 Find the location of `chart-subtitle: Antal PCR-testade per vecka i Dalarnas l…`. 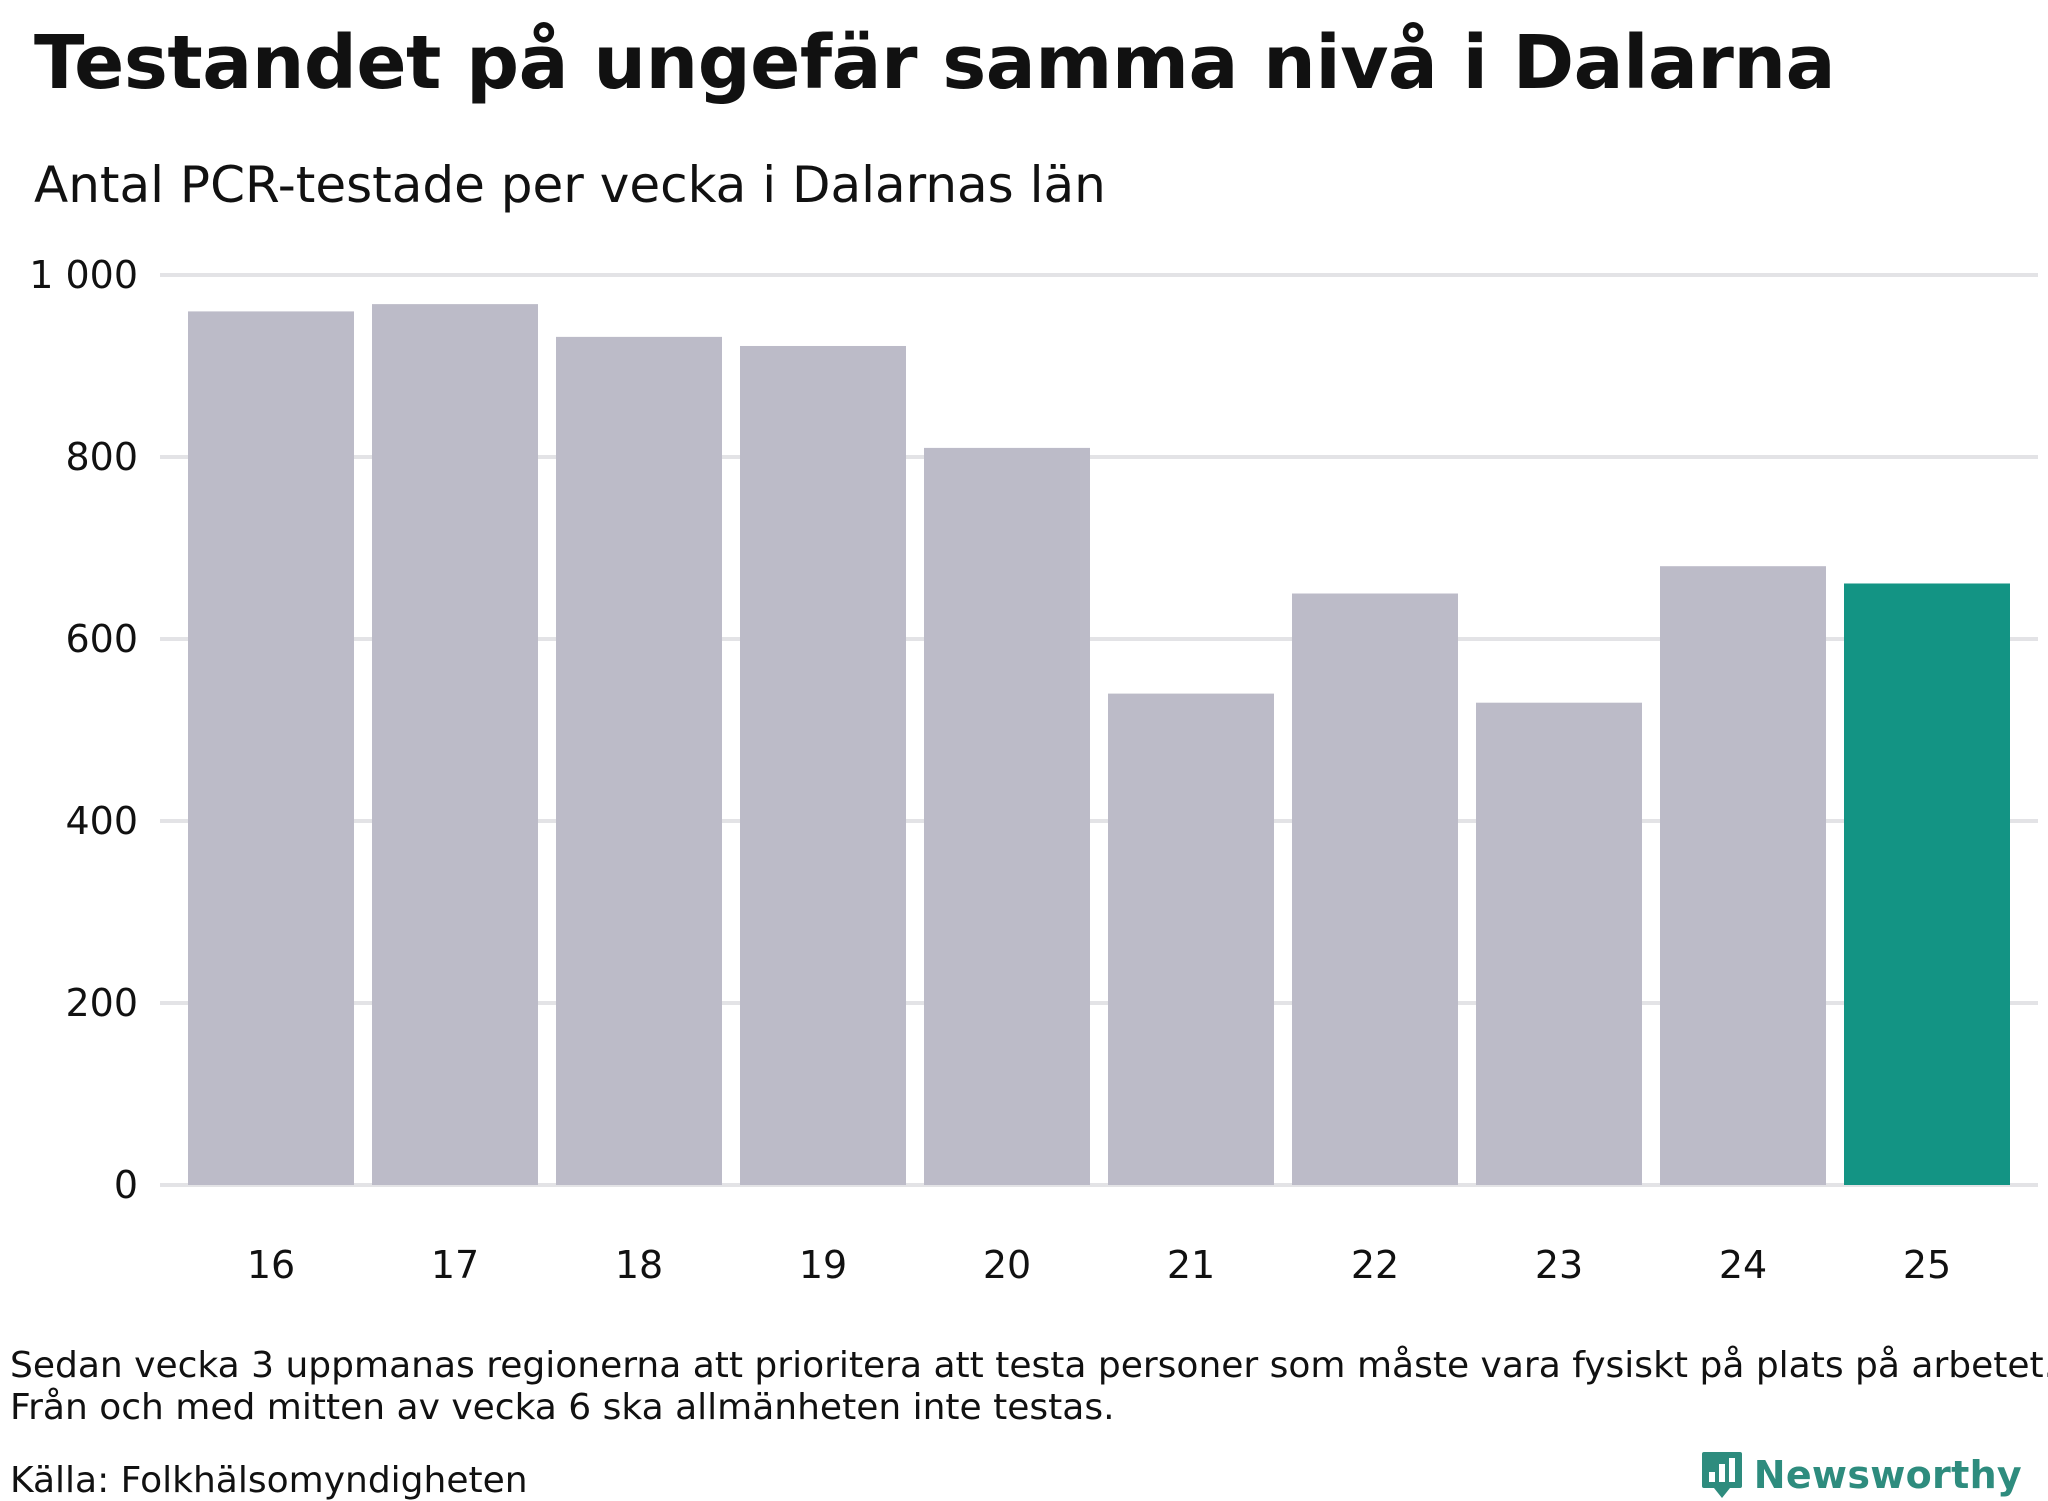

chart-subtitle: Antal PCR-testade per vecka i Dalarnas l… is located at coordinates (570, 185).